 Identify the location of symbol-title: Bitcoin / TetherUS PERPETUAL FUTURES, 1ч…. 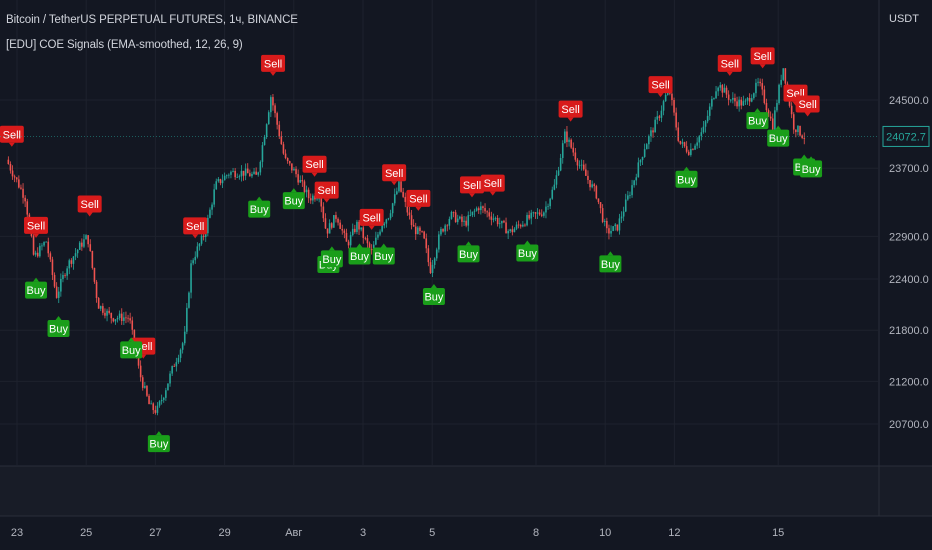
(152, 20).